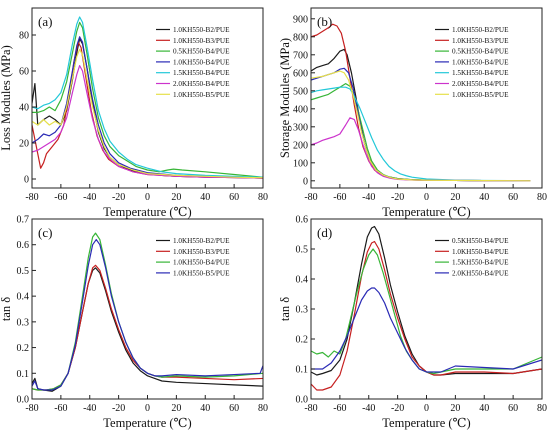 This screenshot has width=550, height=436. What do you see at coordinates (324, 21) in the screenshot?
I see `panel-label: (b)` at bounding box center [324, 21].